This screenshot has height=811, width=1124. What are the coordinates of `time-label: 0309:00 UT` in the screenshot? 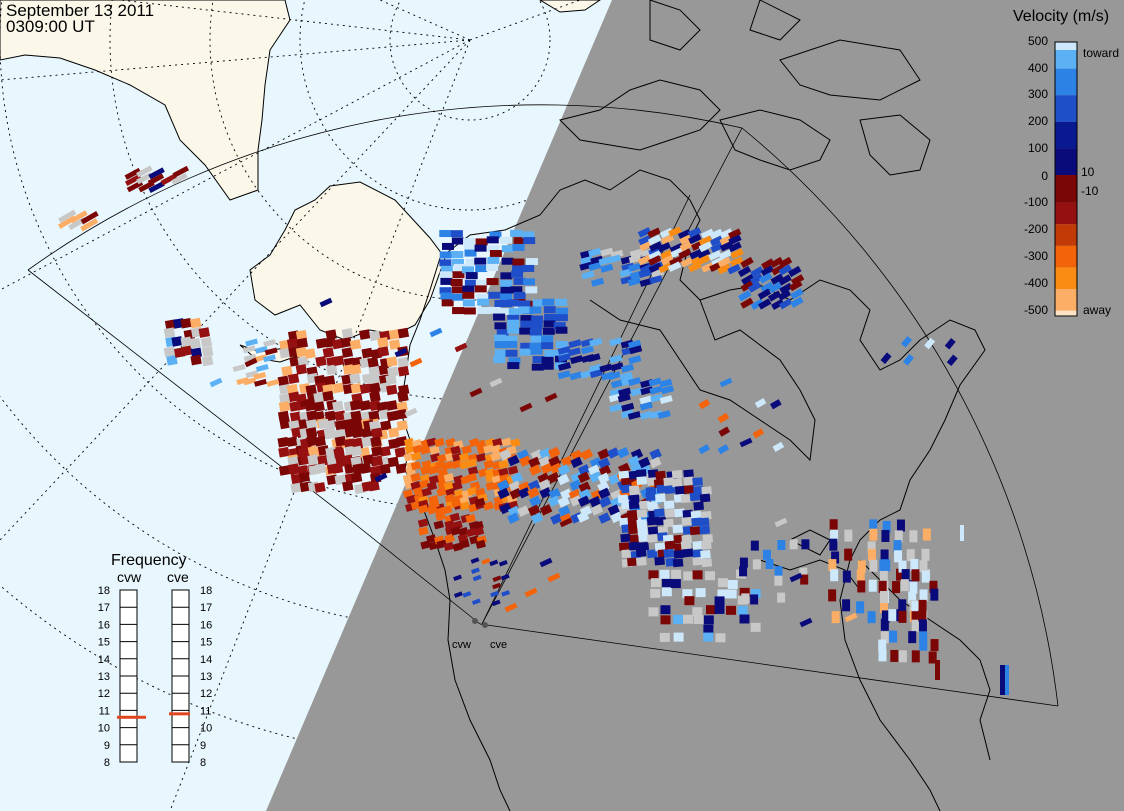 It's located at (50, 26).